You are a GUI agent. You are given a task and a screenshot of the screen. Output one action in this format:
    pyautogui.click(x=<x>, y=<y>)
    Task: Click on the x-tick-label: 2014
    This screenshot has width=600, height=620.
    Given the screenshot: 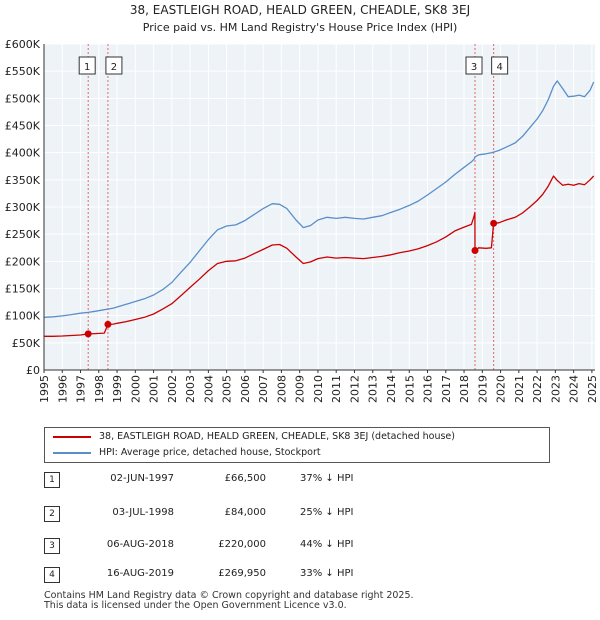 What is the action you would take?
    pyautogui.click(x=391, y=389)
    